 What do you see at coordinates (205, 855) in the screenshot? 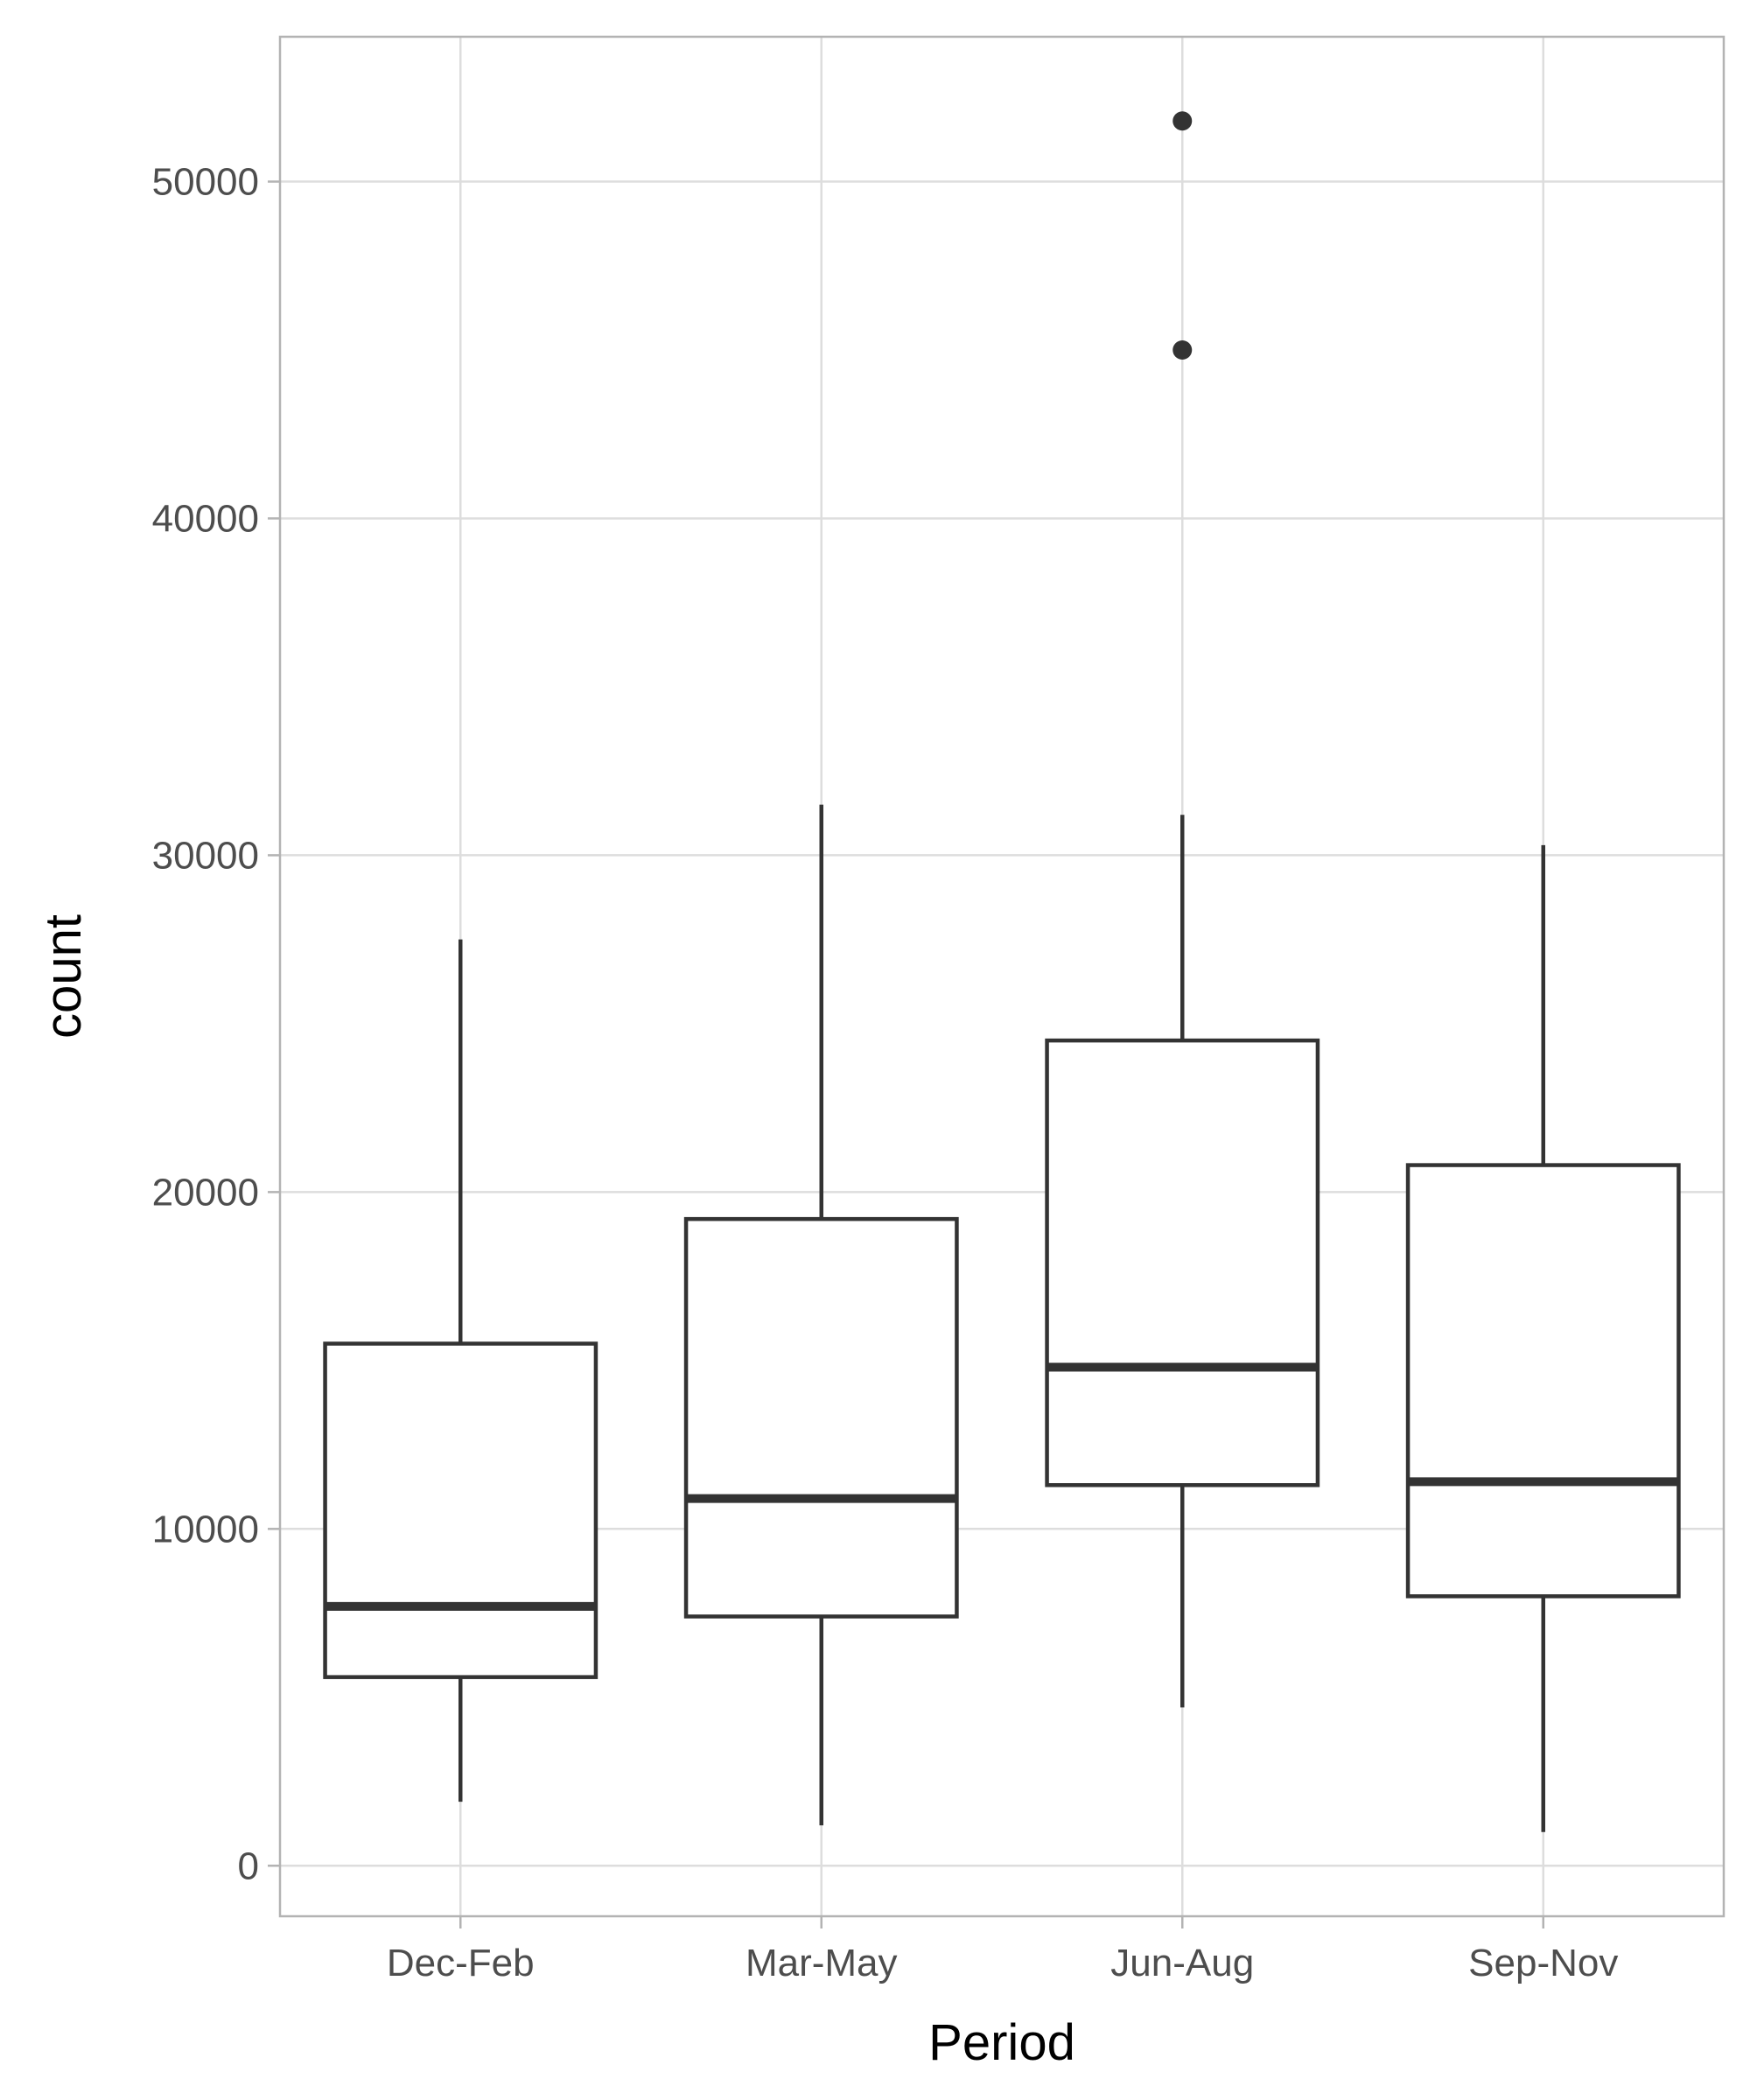
I see `y-tick-label: 30000` at bounding box center [205, 855].